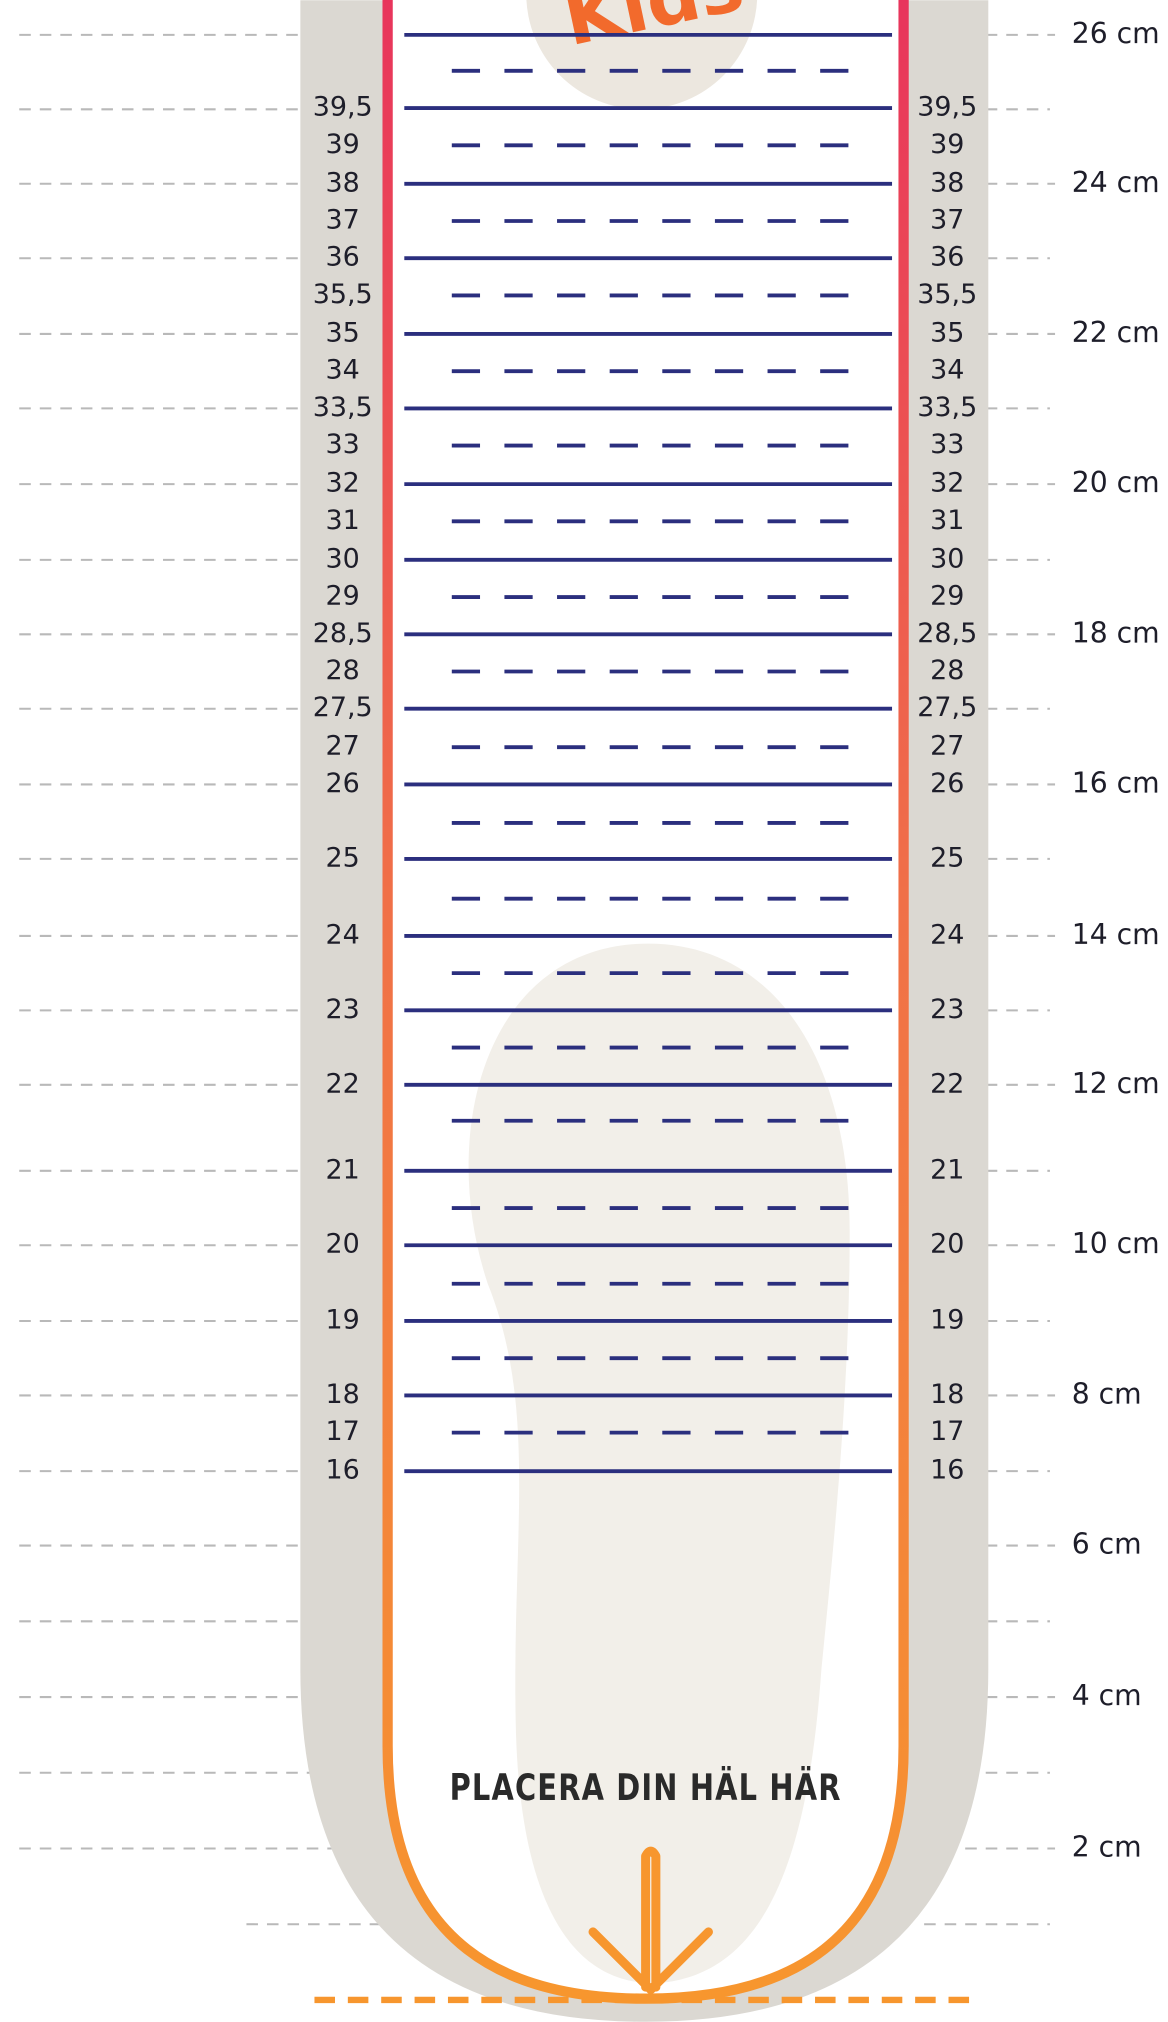 The image size is (1168, 2022). What do you see at coordinates (947, 483) in the screenshot?
I see `size-label-right: 32` at bounding box center [947, 483].